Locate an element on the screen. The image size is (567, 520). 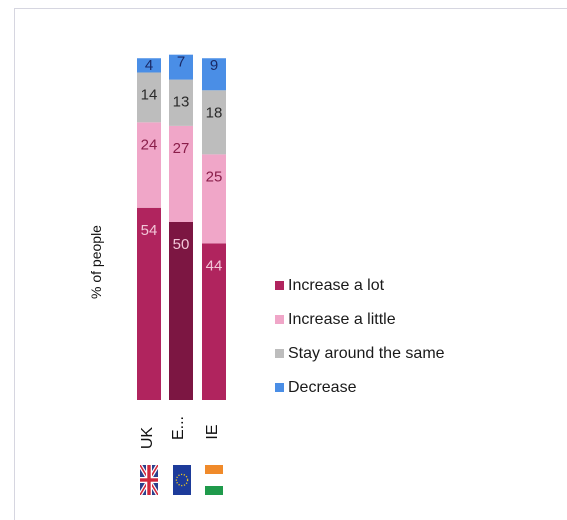
data-label: 18 is located at coordinates (214, 112).